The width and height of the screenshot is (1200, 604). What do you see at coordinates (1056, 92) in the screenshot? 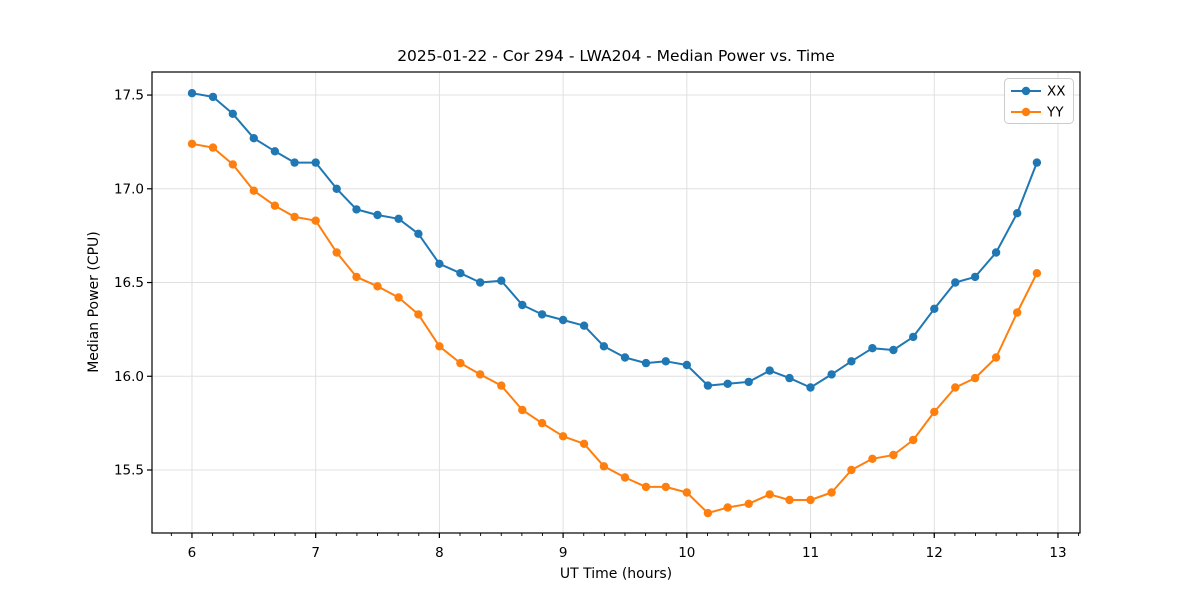
I see `legend-label-xx: XX` at bounding box center [1056, 92].